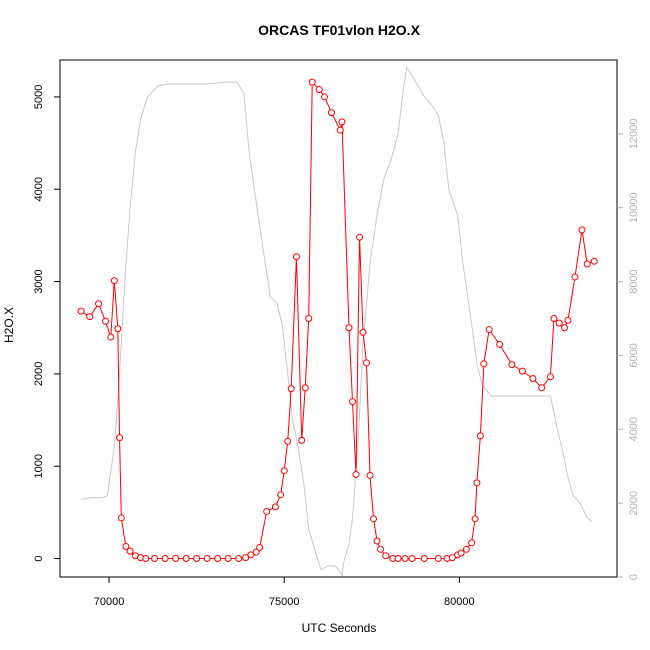 The width and height of the screenshot is (650, 650). Describe the element at coordinates (634, 577) in the screenshot. I see `y2-tick-label: 0` at that location.